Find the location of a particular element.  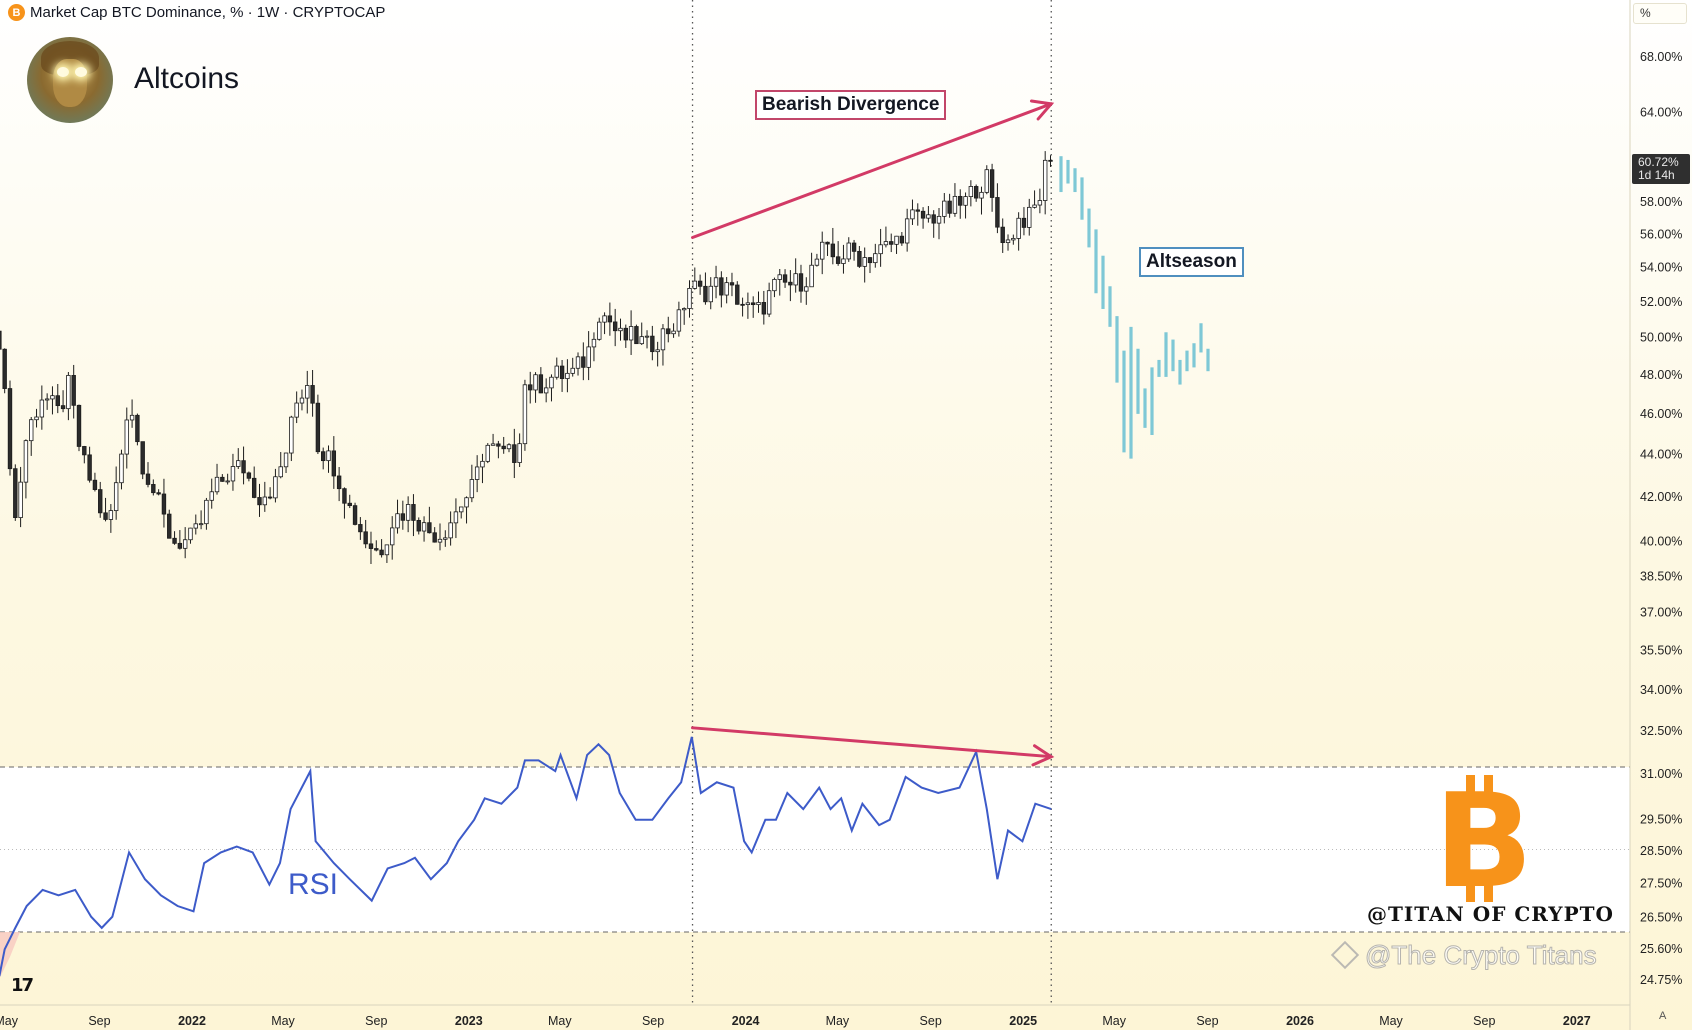

binance-logo-icon is located at coordinates (1345, 955).